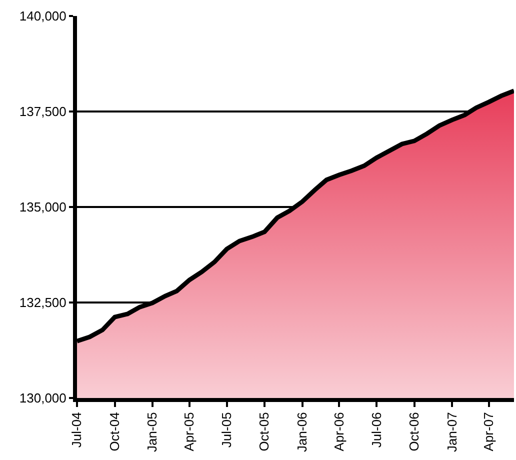 The width and height of the screenshot is (516, 460). I want to click on x-tick-label: Jan-05, so click(152, 432).